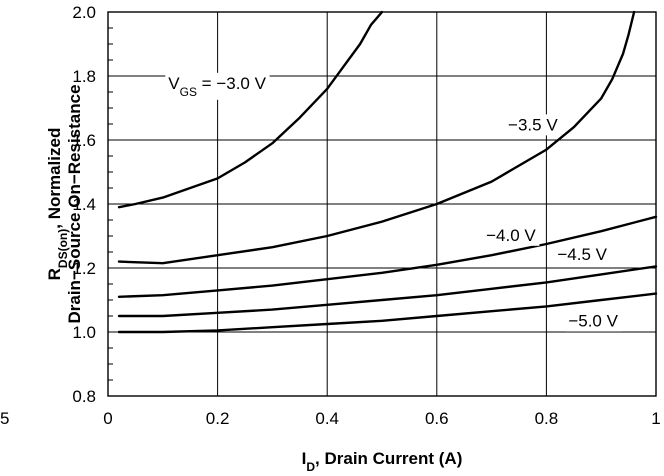 This screenshot has width=664, height=476. I want to click on series-label: −5.0 V, so click(593, 321).